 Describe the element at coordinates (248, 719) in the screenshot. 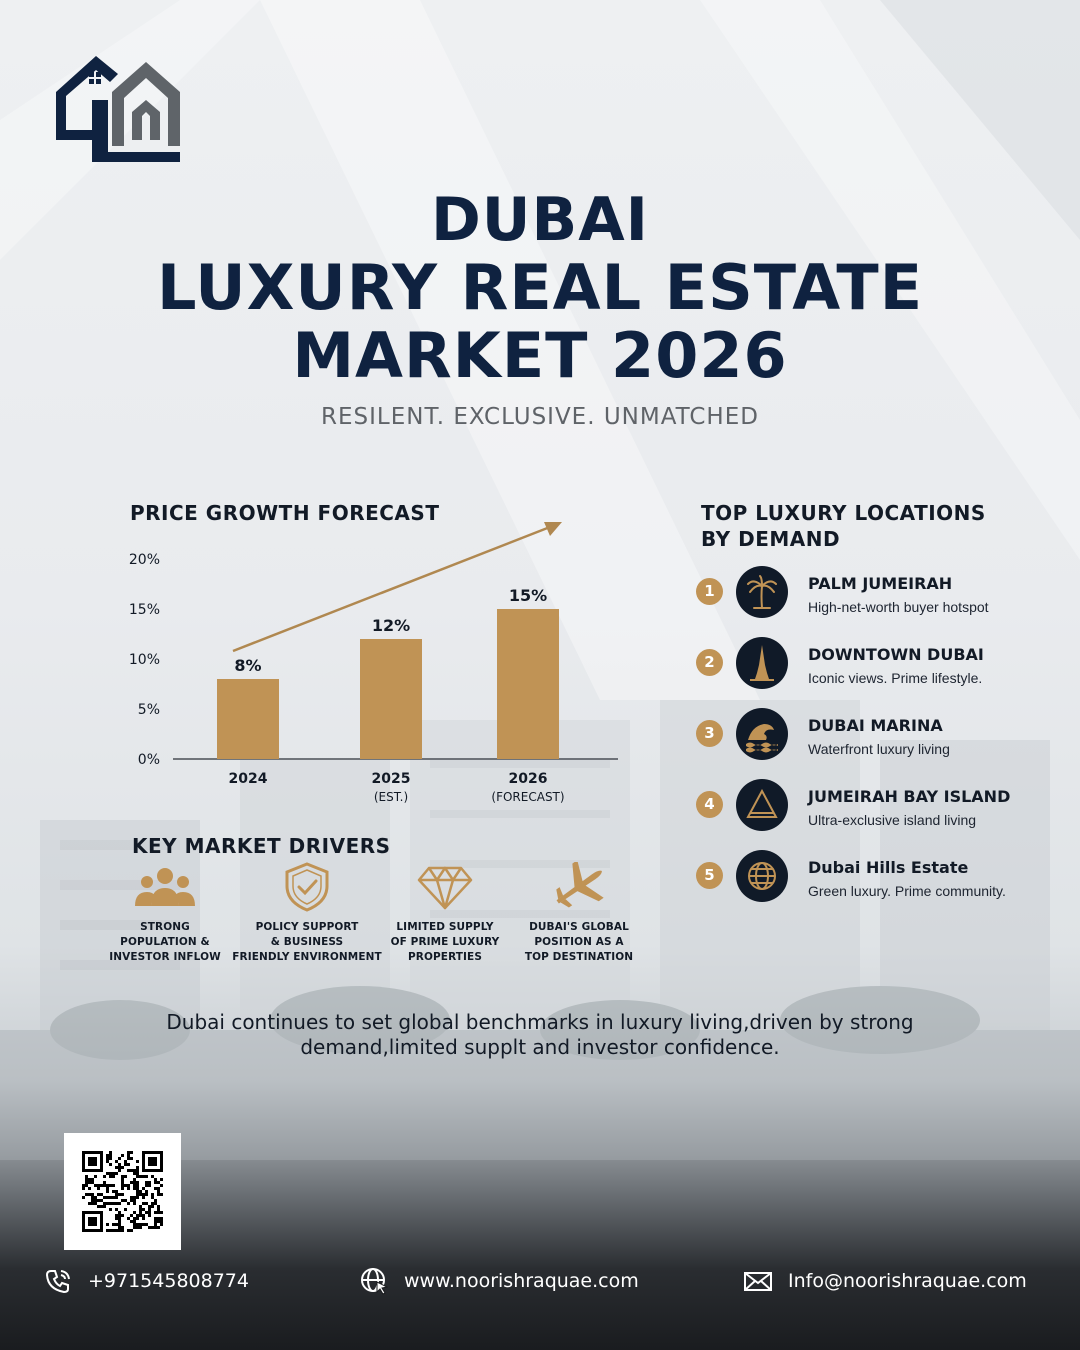

I see `bar-2024` at that location.